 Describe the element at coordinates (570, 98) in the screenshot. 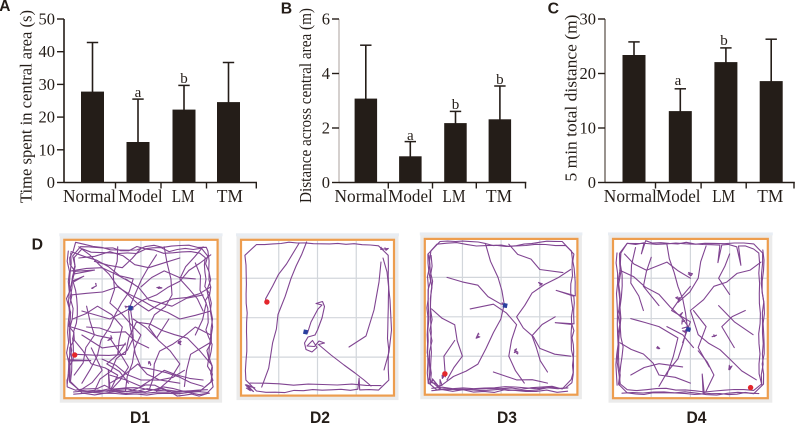

I see `svg-text: 5 min total distance (m)` at that location.